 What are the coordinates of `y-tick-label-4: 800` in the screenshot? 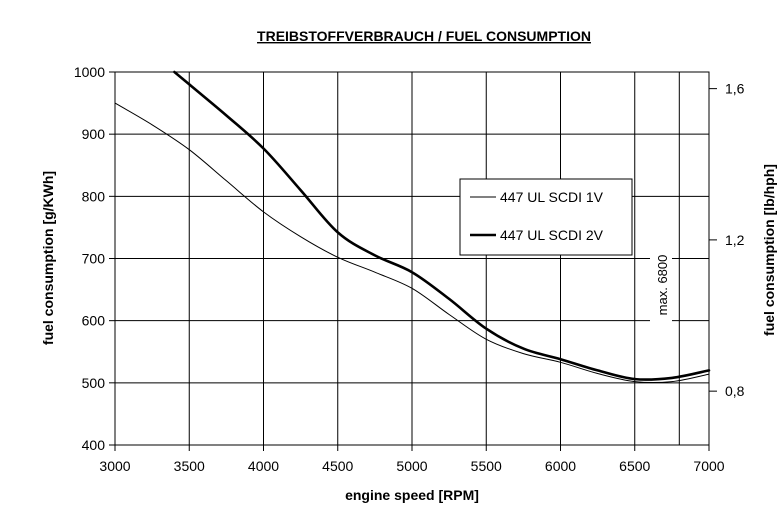 It's located at (94, 196).